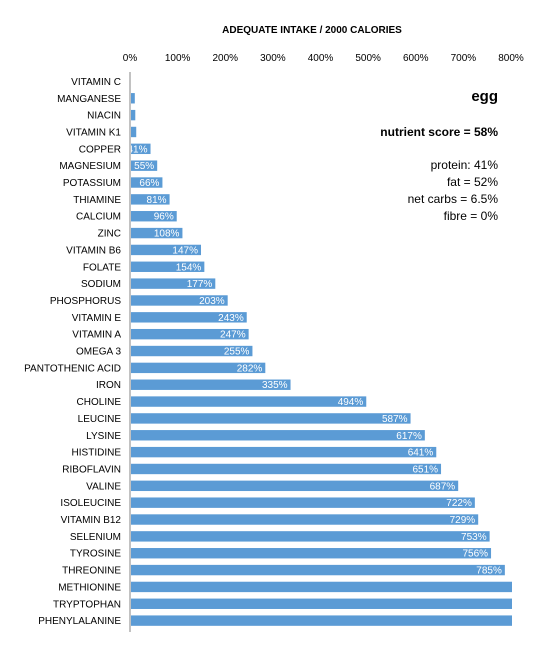 Image resolution: width=546 pixels, height=655 pixels. What do you see at coordinates (464, 58) in the screenshot?
I see `x-tick-label: 700%` at bounding box center [464, 58].